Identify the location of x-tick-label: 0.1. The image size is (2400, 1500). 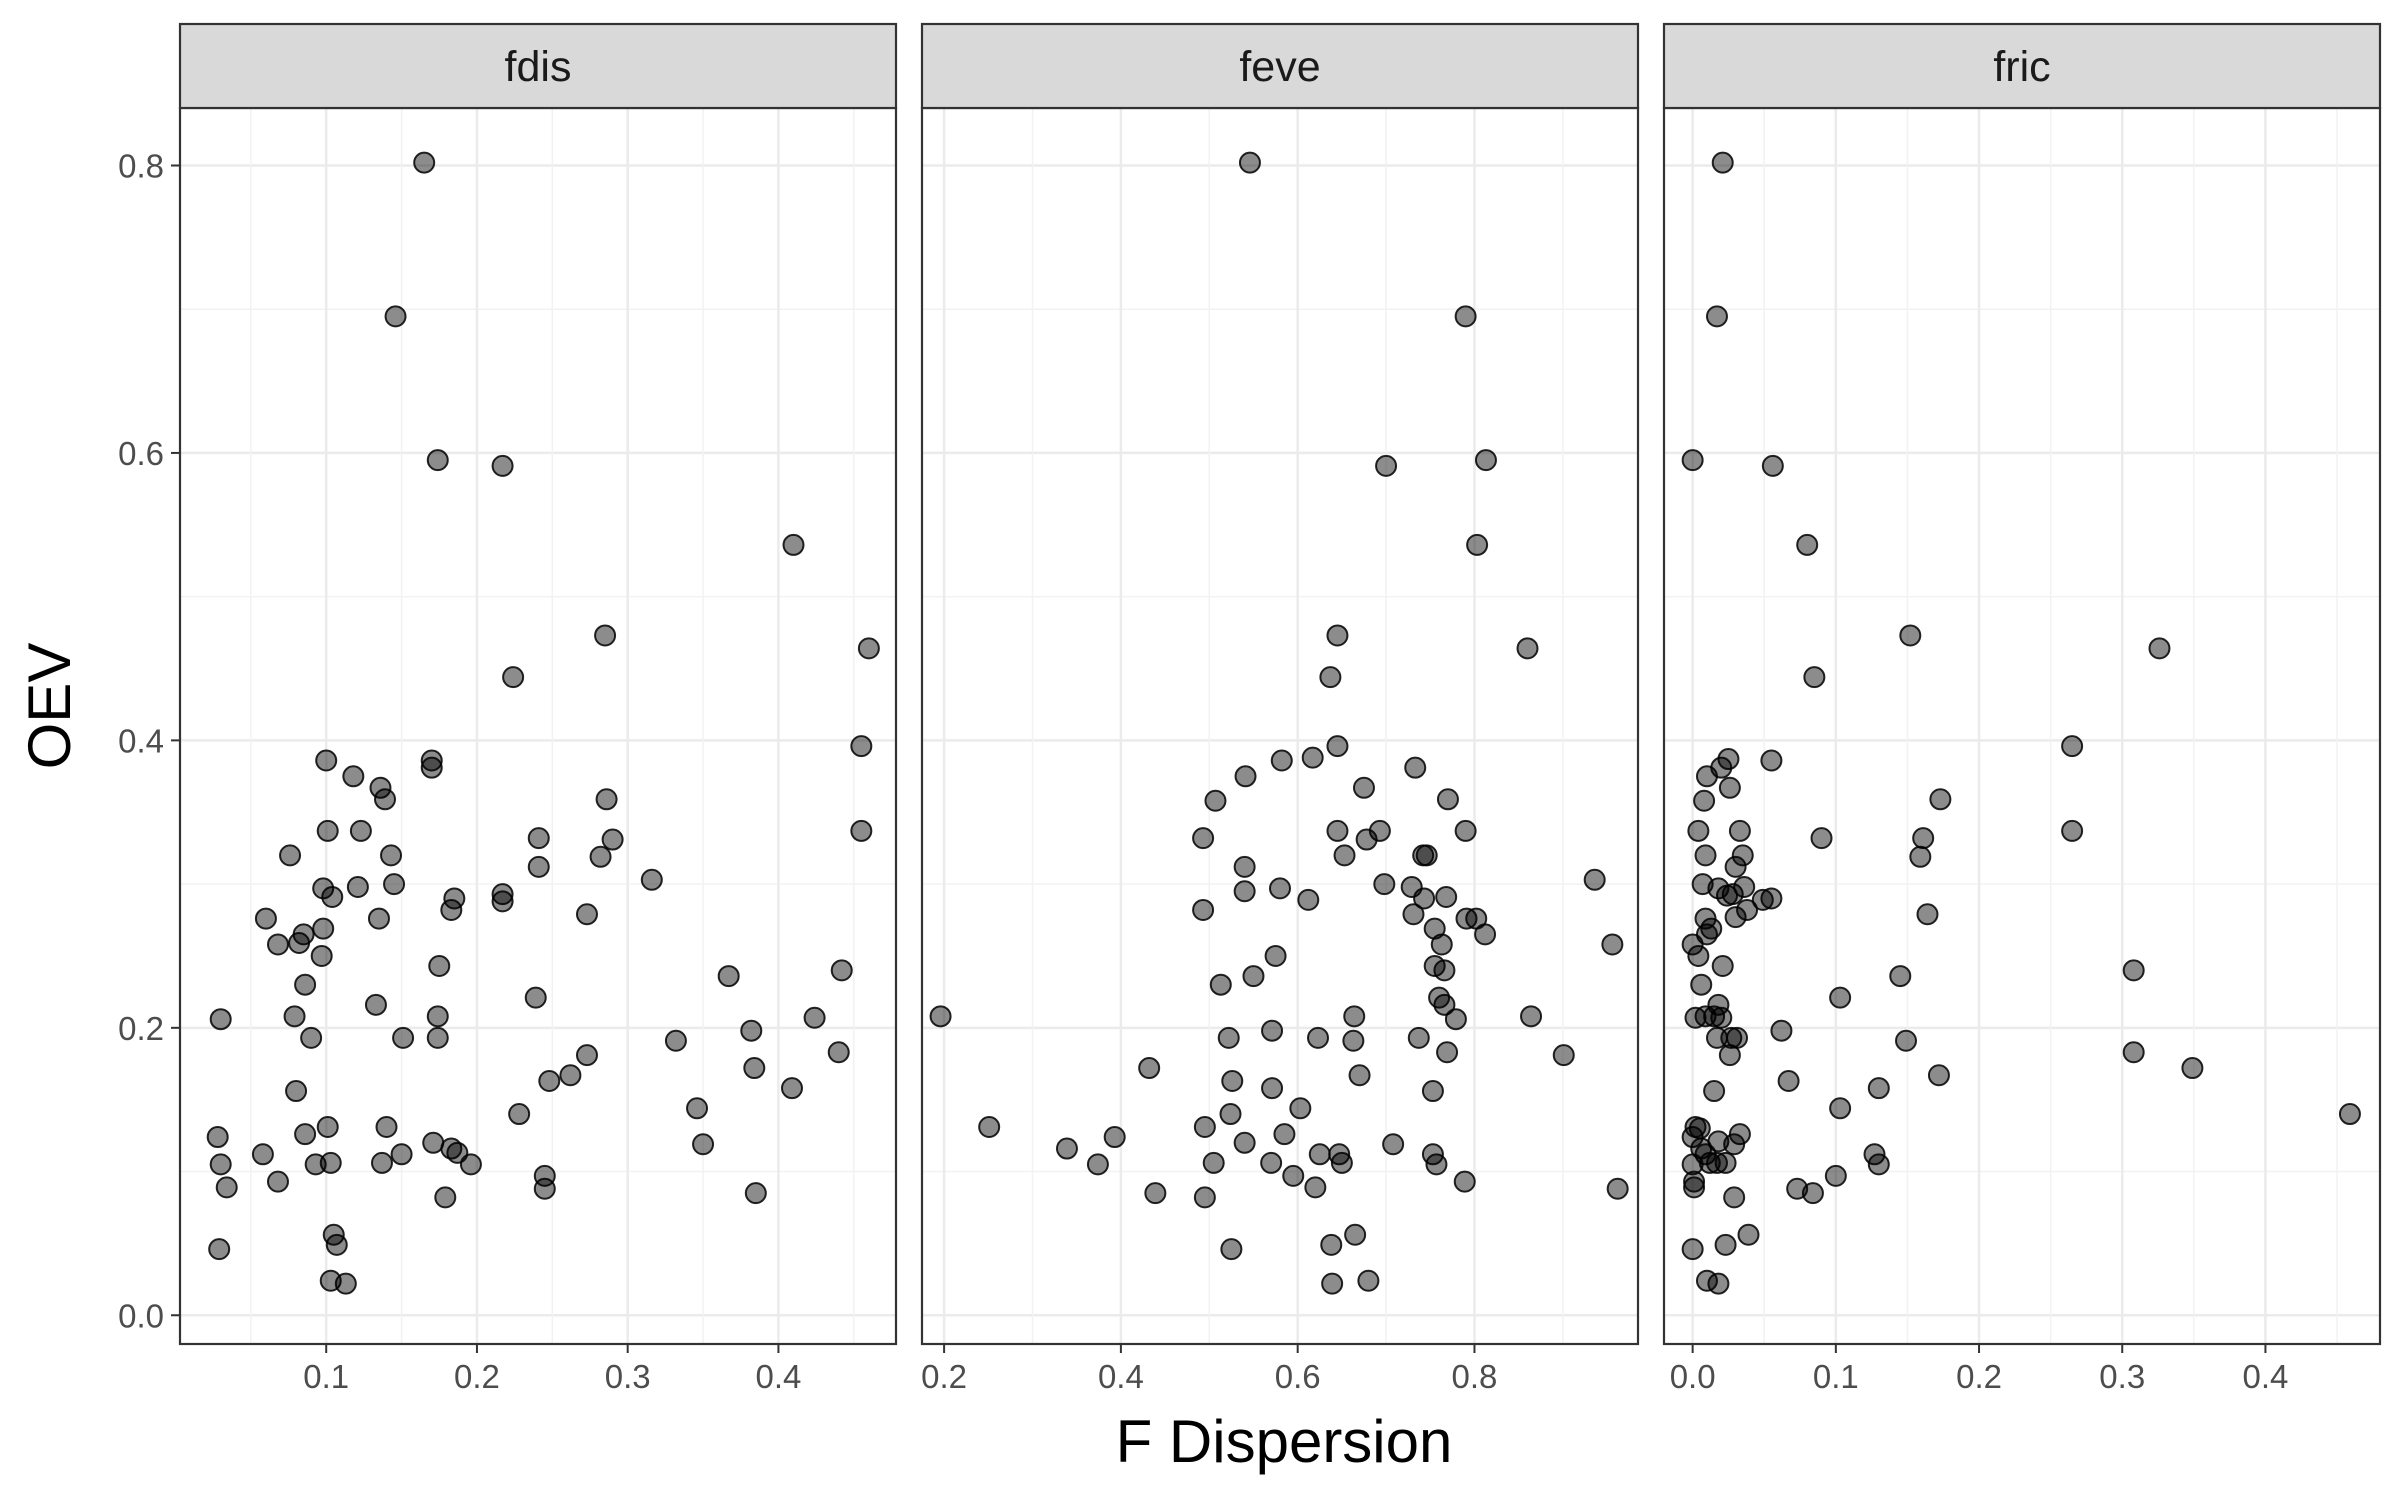
(326, 1376).